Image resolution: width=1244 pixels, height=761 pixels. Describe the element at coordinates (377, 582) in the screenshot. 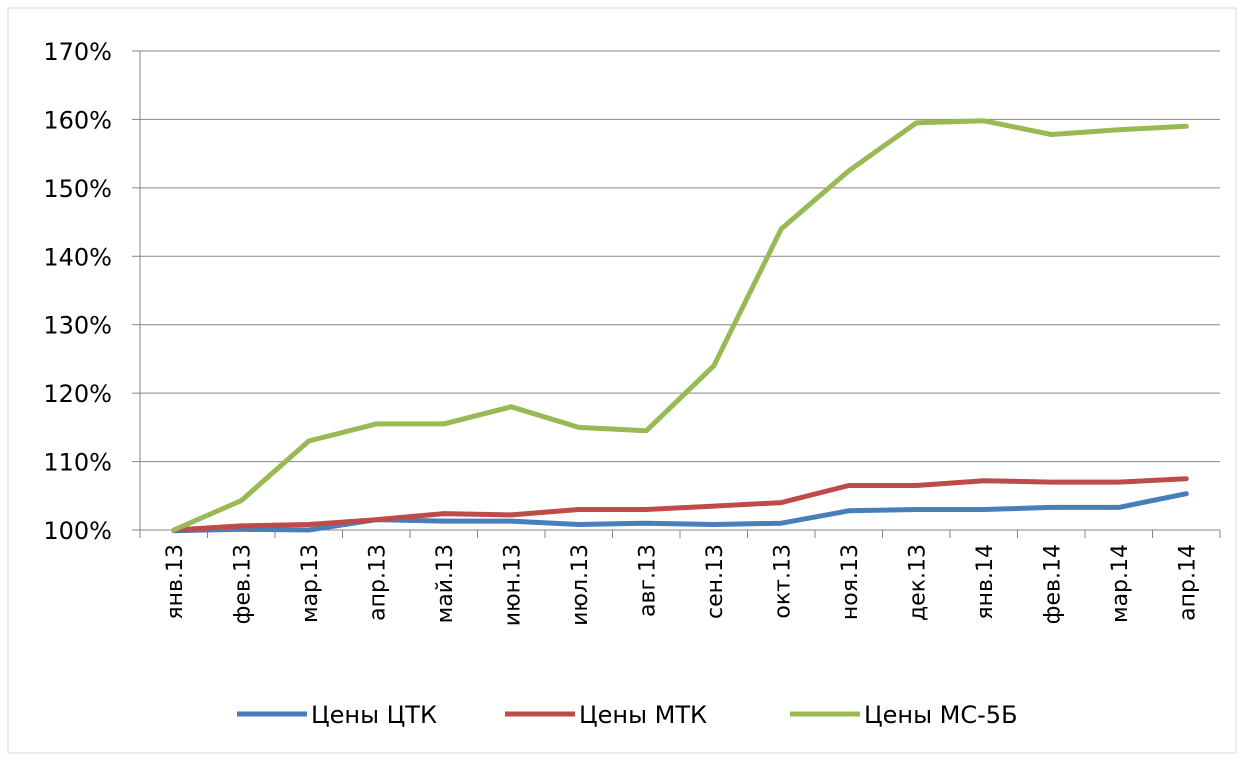

I see `x-tick-label: апр.13` at that location.